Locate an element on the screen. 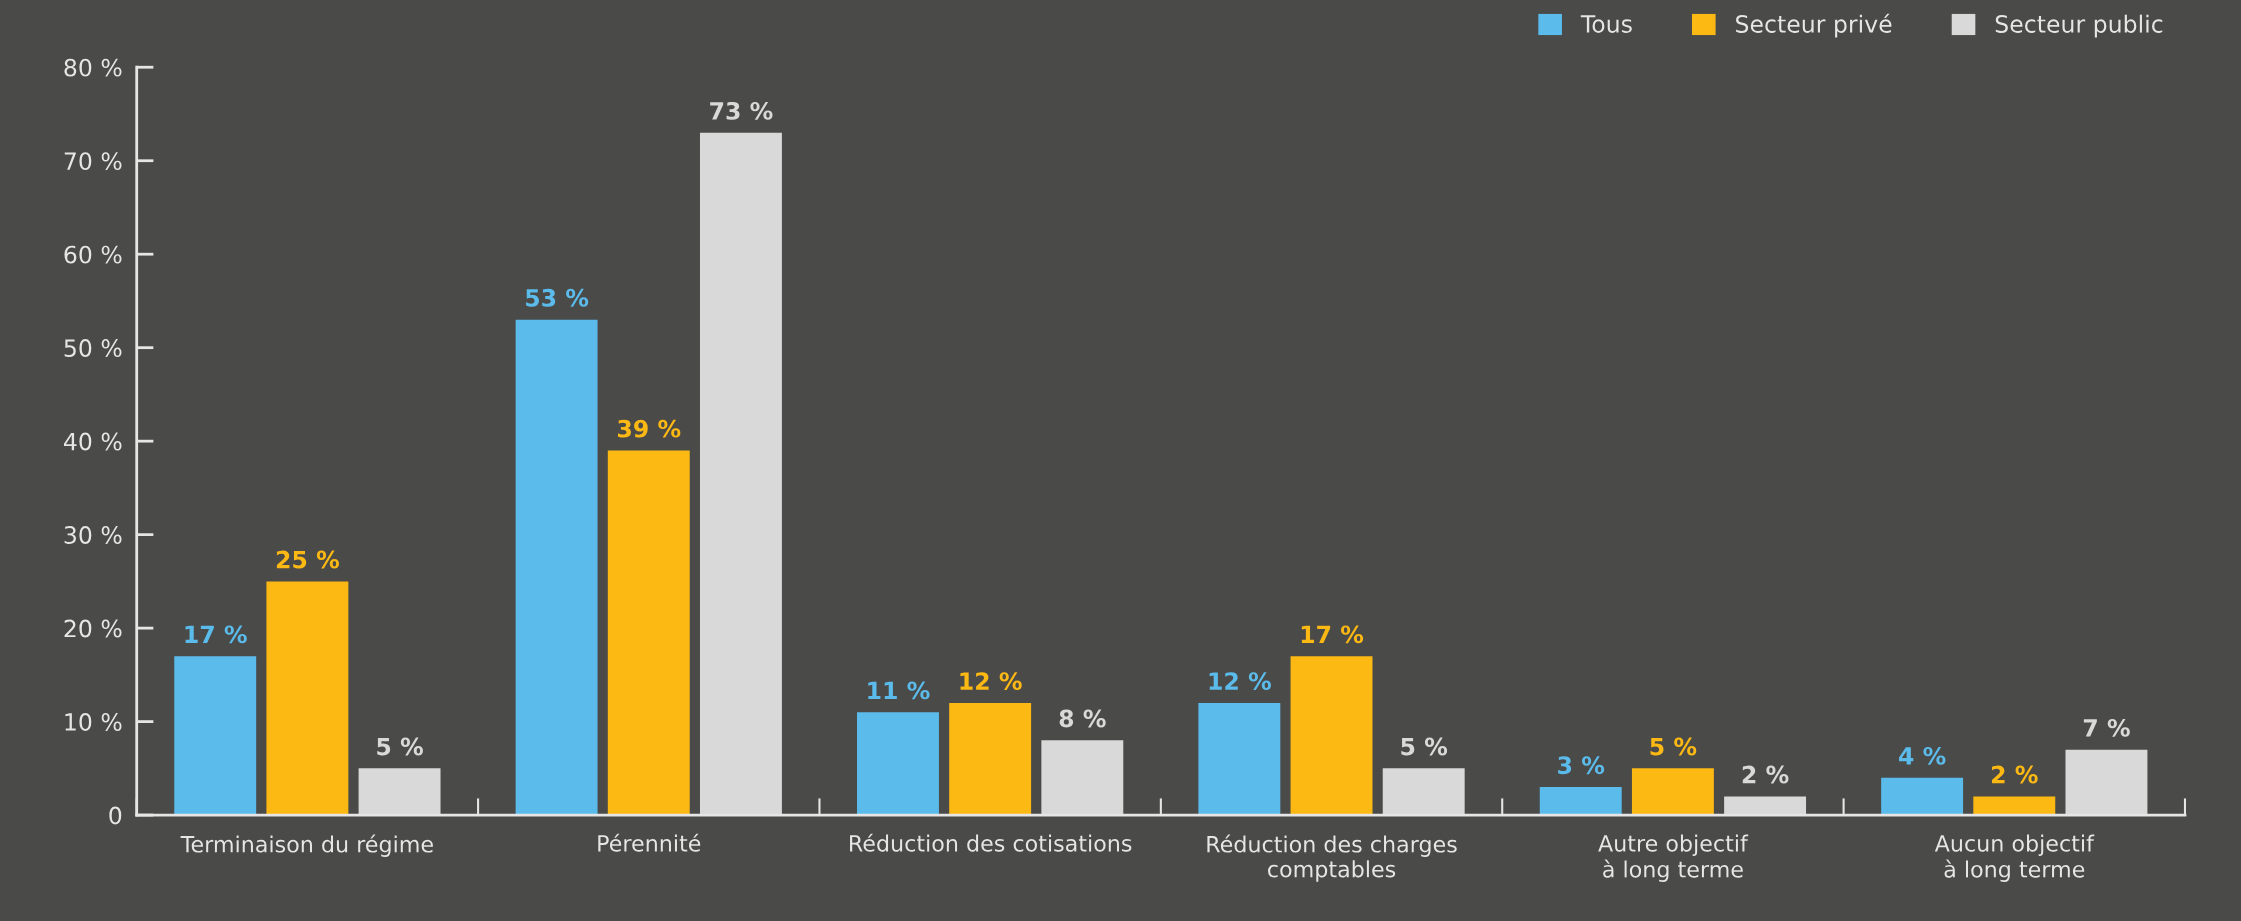  data-label: 53 % is located at coordinates (557, 297).